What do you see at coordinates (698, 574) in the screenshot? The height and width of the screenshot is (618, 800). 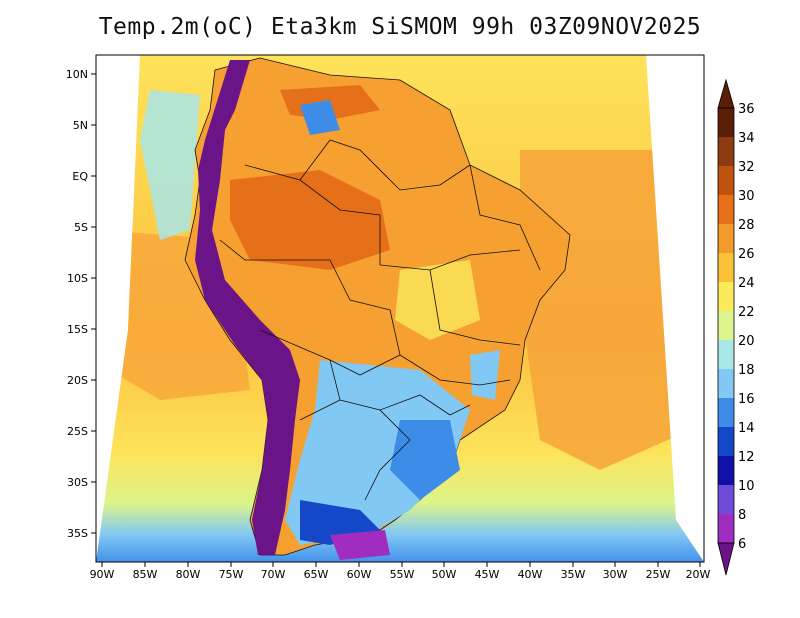 I see `lon-label-20w: 20W` at bounding box center [698, 574].